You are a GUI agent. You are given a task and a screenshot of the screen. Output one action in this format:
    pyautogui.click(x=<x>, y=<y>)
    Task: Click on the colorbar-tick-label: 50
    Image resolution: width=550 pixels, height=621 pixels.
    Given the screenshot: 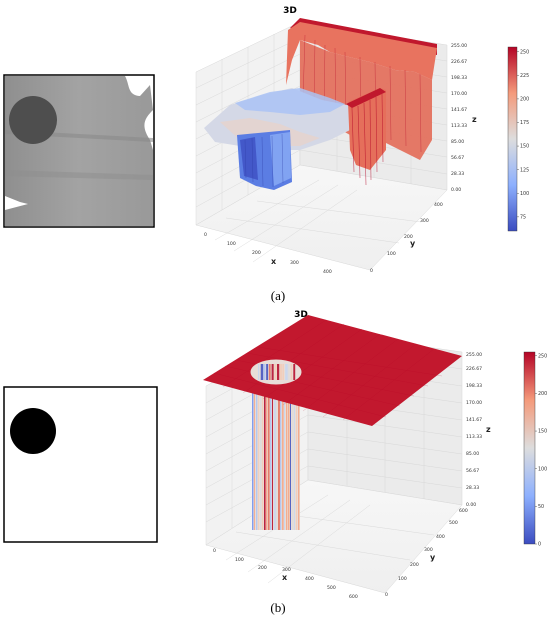 What is the action you would take?
    pyautogui.click(x=541, y=507)
    